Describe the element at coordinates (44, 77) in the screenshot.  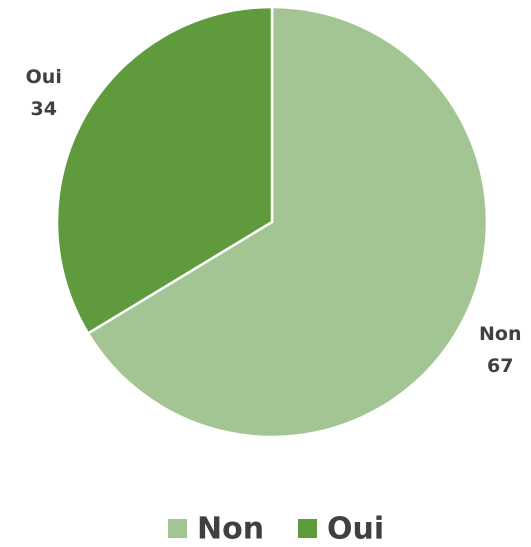
I see `data-label-name: Oui` at that location.